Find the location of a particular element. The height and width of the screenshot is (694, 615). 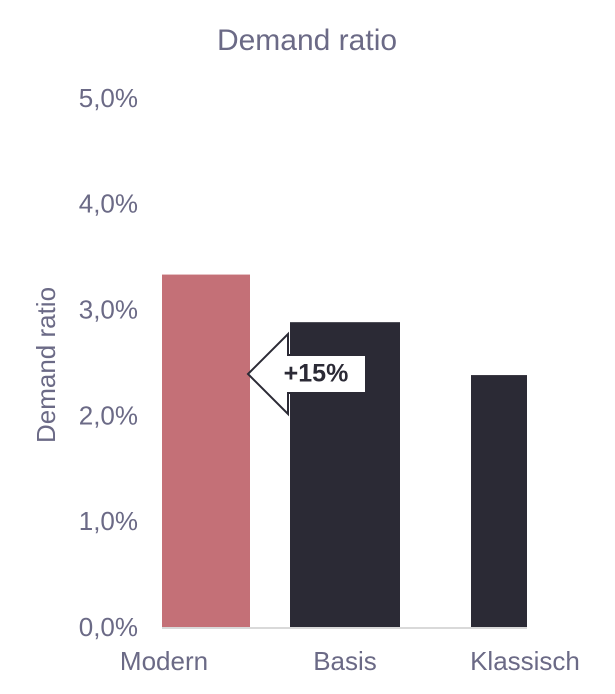

chart-title: Demand ratio is located at coordinates (307, 40).